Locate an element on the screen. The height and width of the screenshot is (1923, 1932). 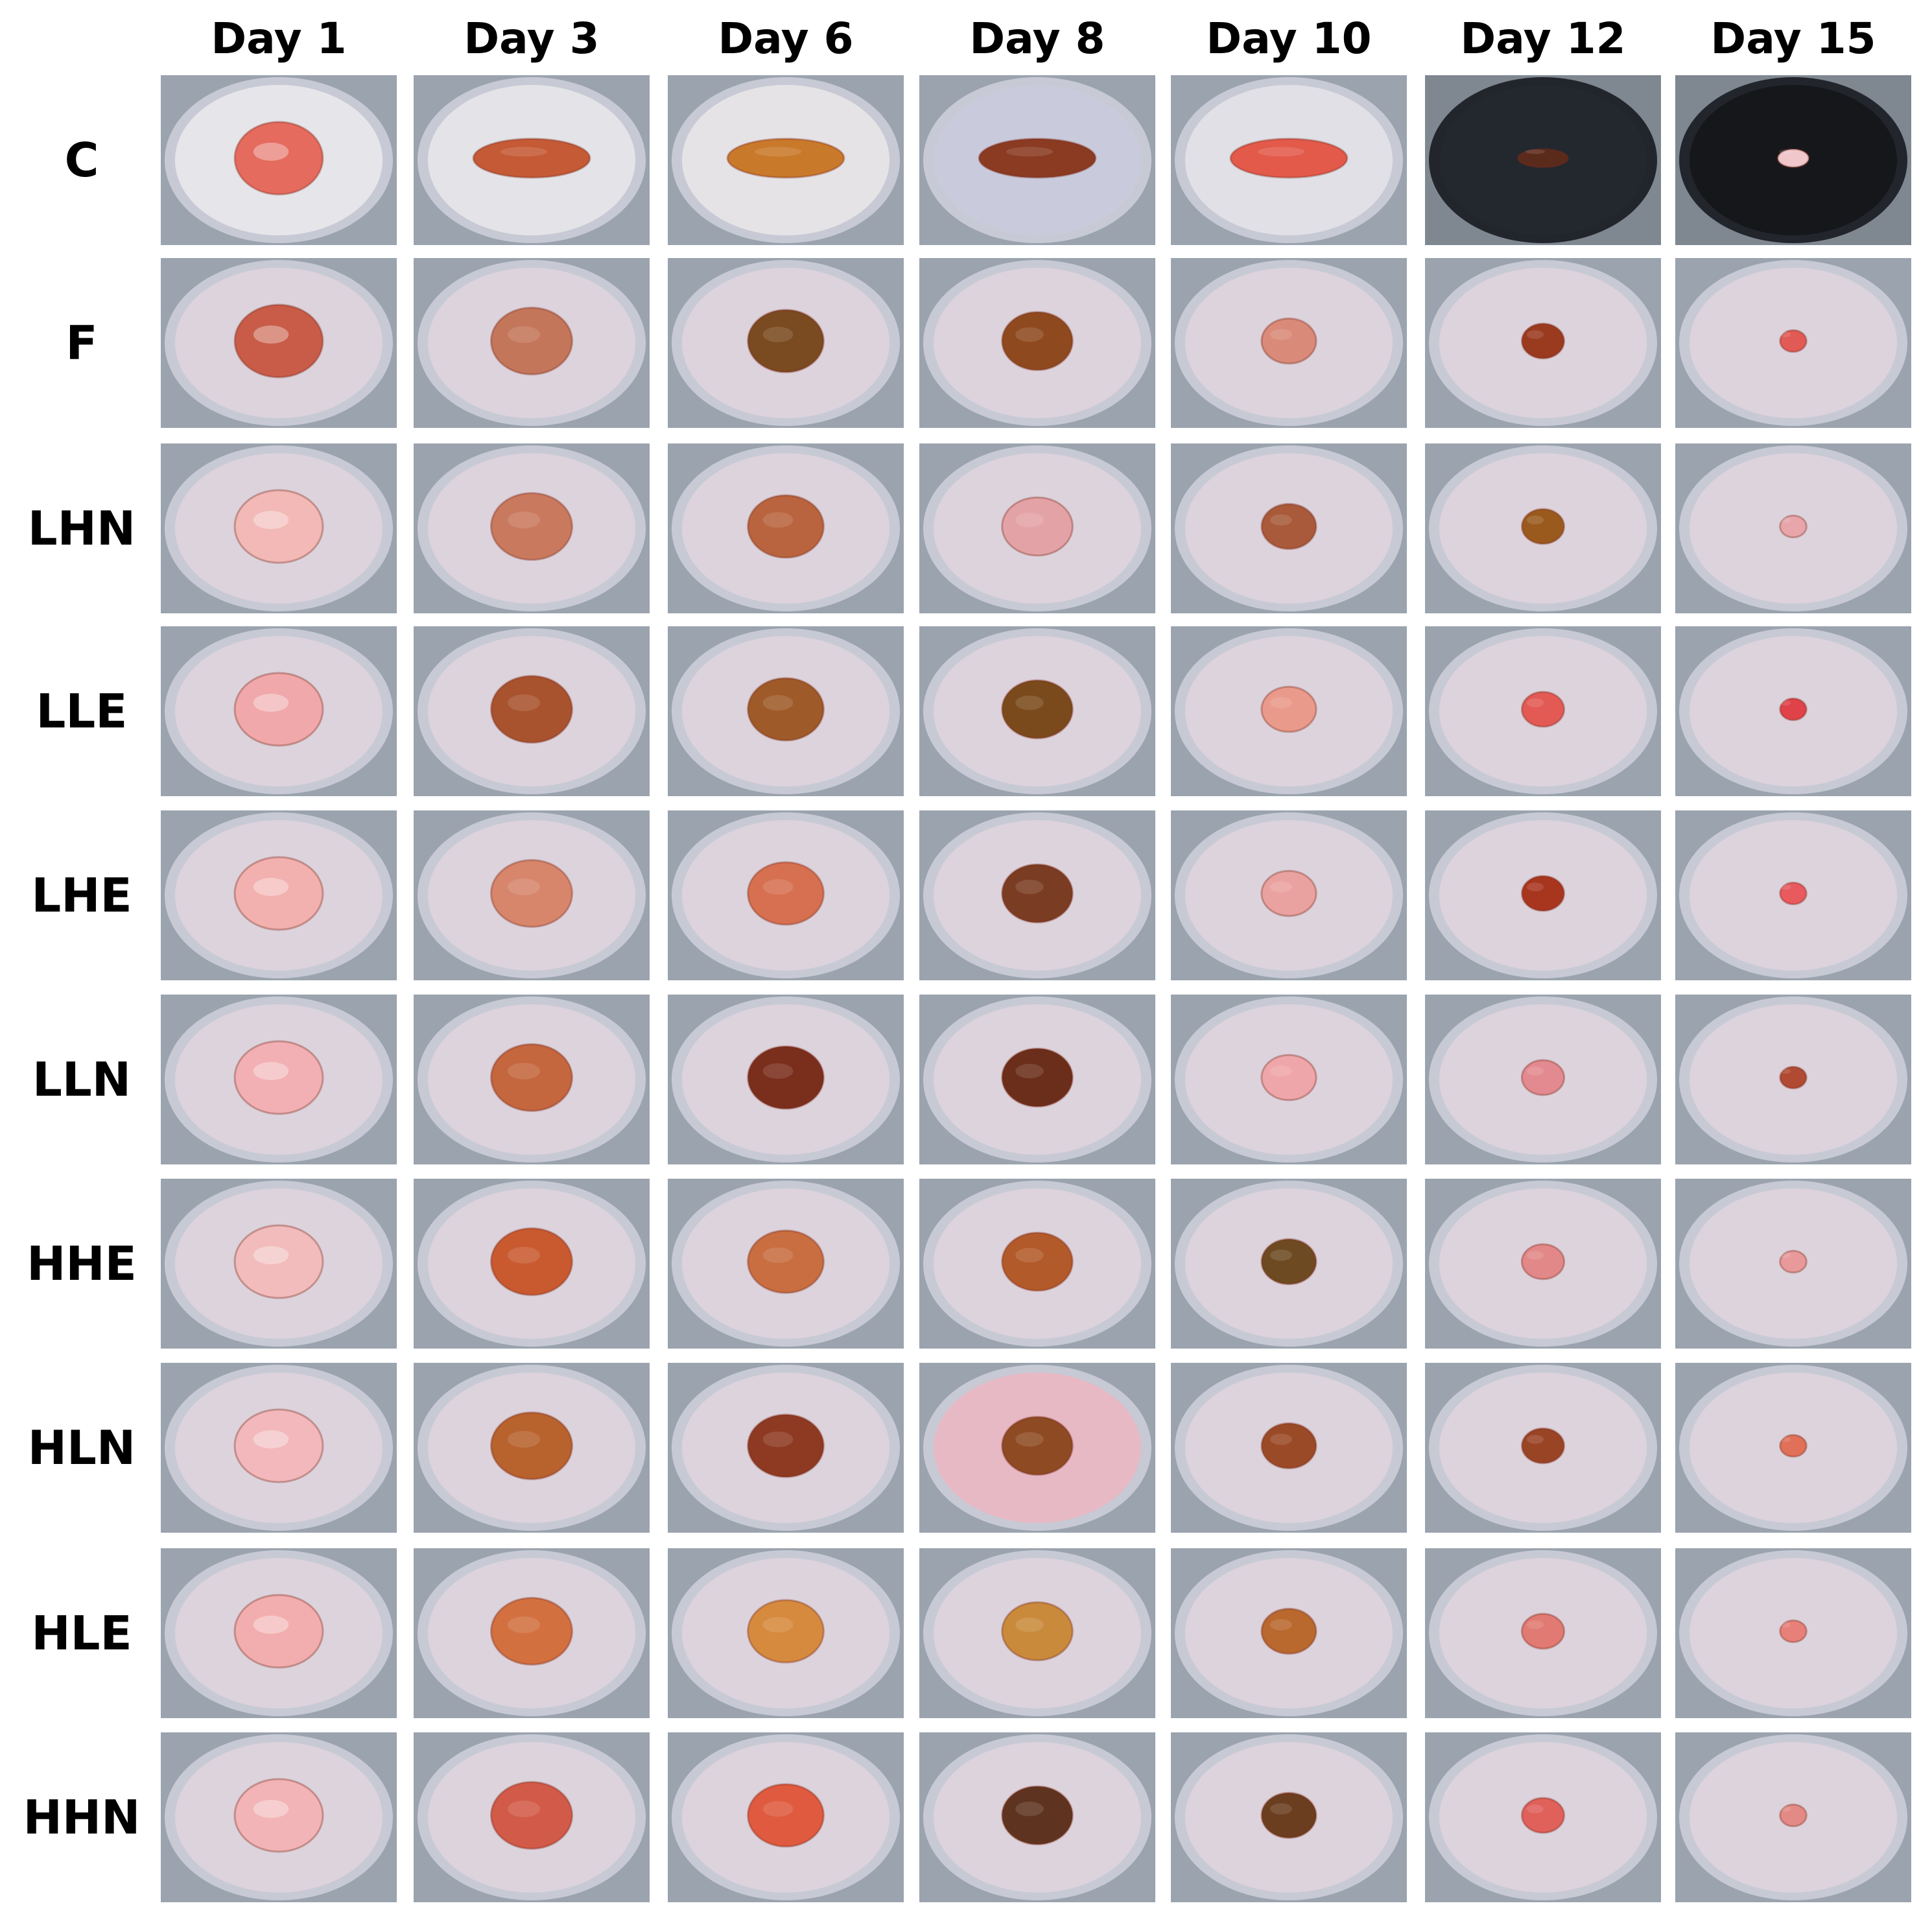
column-header-day-10: Day 10 is located at coordinates (1289, 39).